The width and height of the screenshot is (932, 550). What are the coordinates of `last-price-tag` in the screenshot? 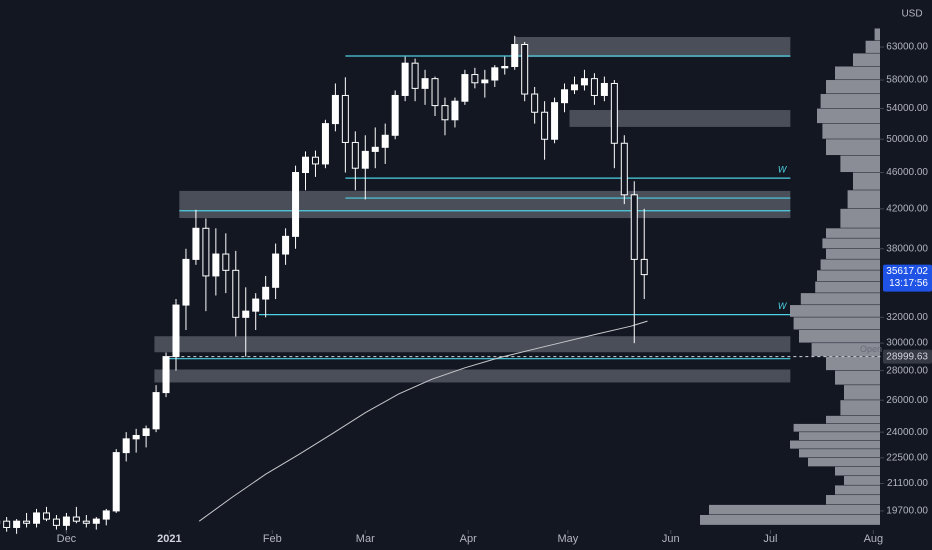 It's located at (907, 278).